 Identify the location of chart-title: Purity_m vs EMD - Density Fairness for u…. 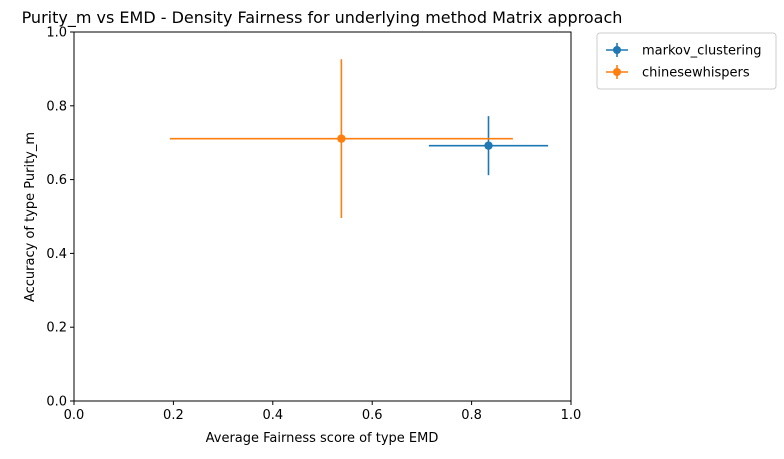
(322, 18).